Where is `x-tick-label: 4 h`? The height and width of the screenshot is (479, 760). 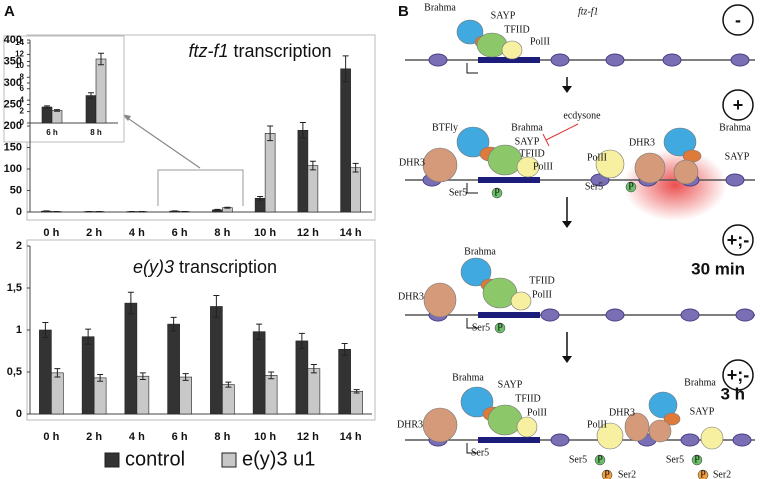
x-tick-label: 4 h is located at coordinates (137, 233).